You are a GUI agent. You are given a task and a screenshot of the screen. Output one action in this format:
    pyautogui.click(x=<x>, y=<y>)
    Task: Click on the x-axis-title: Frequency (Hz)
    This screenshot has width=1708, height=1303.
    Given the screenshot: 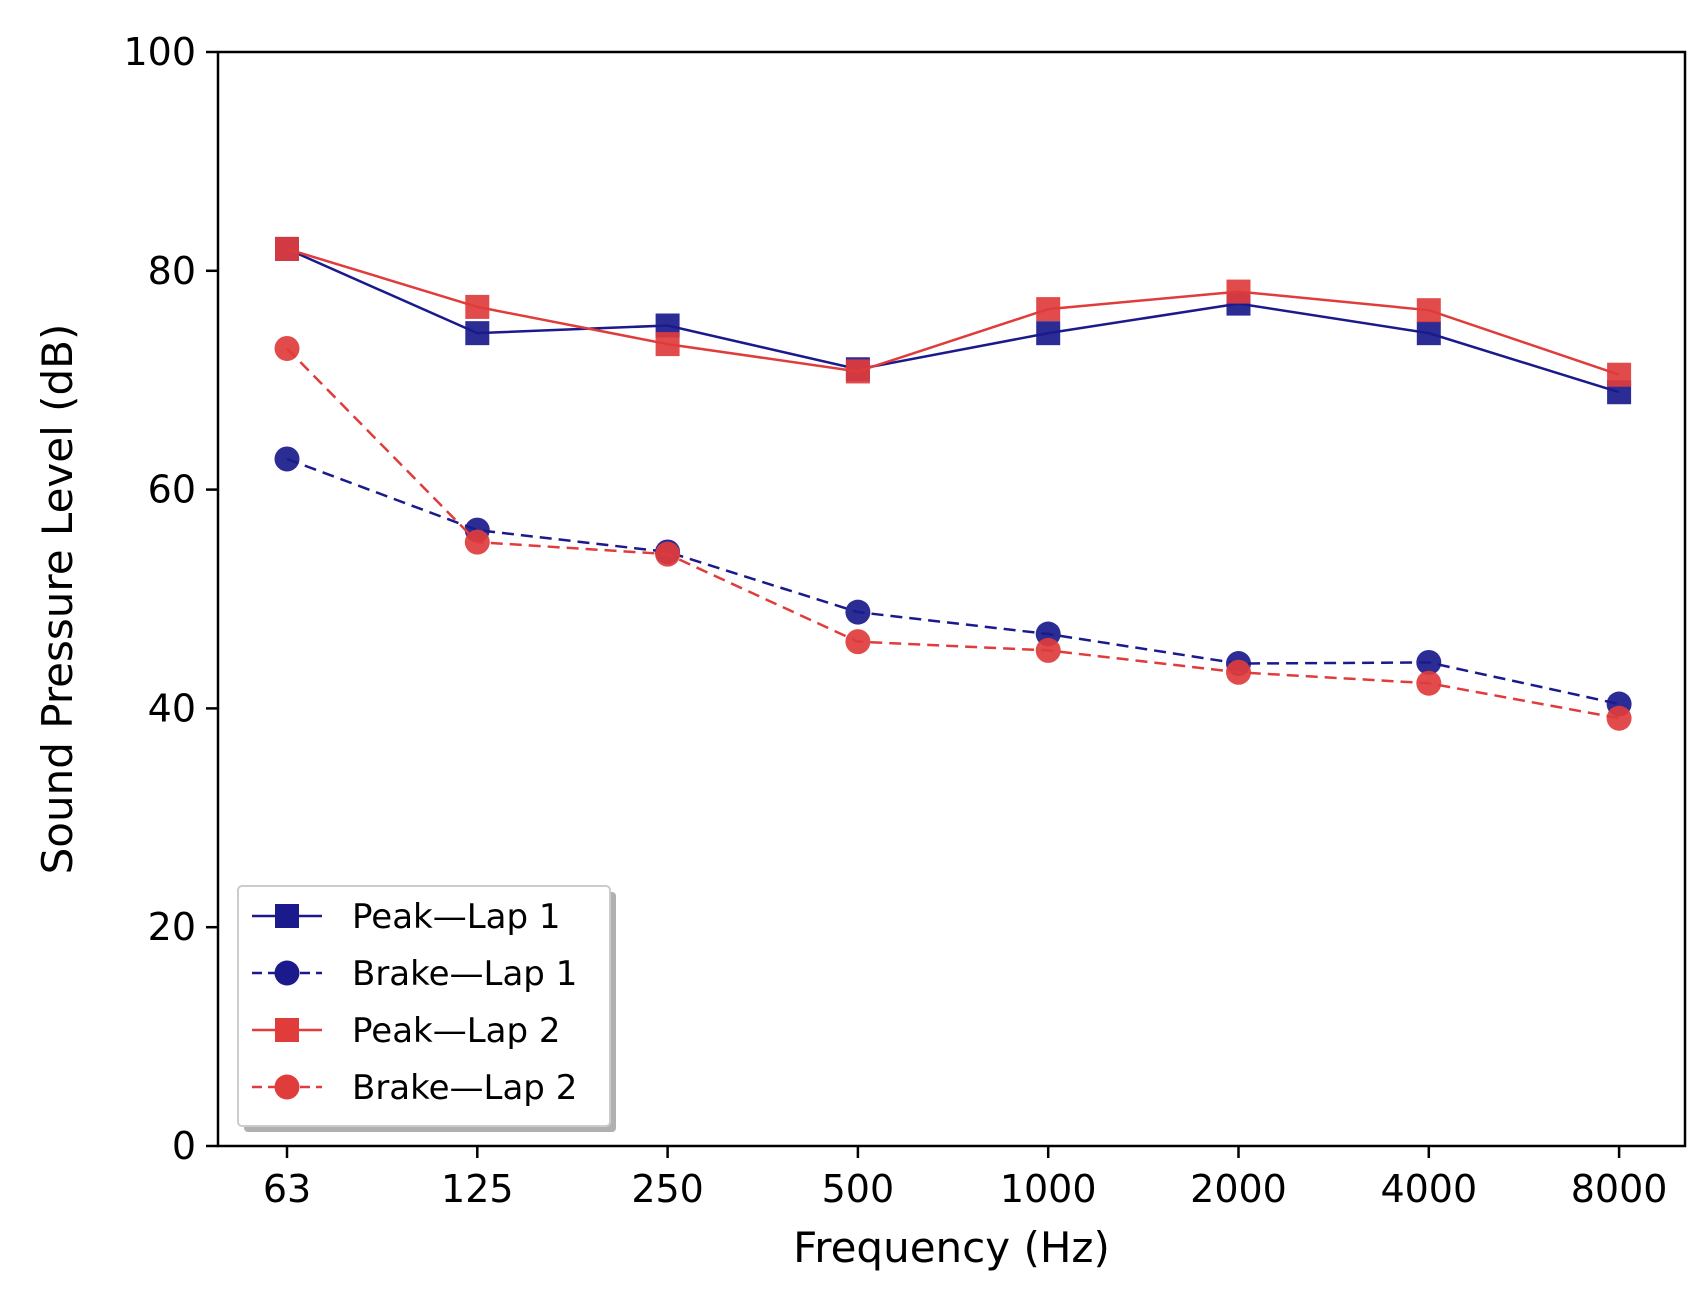 What is the action you would take?
    pyautogui.click(x=951, y=1247)
    